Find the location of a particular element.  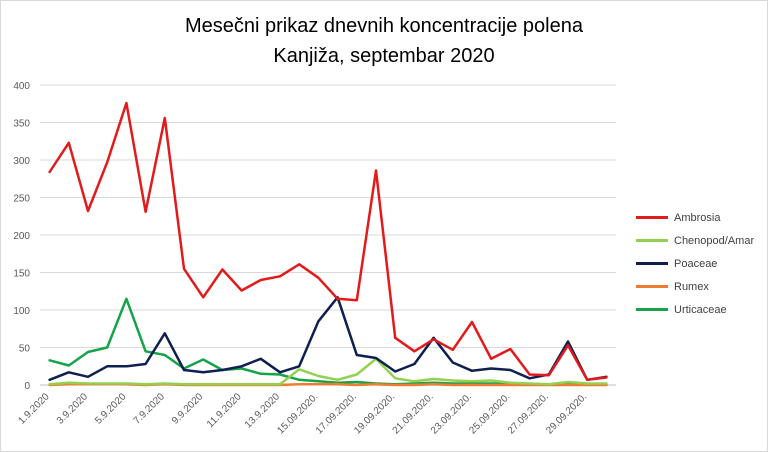

legend-item: Ambrosia is located at coordinates (701, 217).